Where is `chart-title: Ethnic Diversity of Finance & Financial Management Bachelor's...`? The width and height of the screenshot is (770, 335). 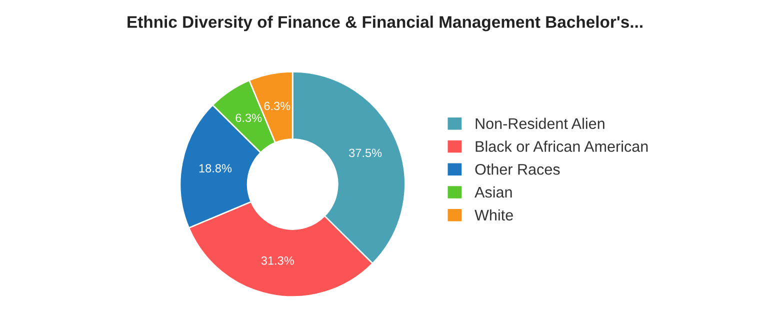 chart-title: Ethnic Diversity of Finance & Financial Management Bachelor's... is located at coordinates (385, 24).